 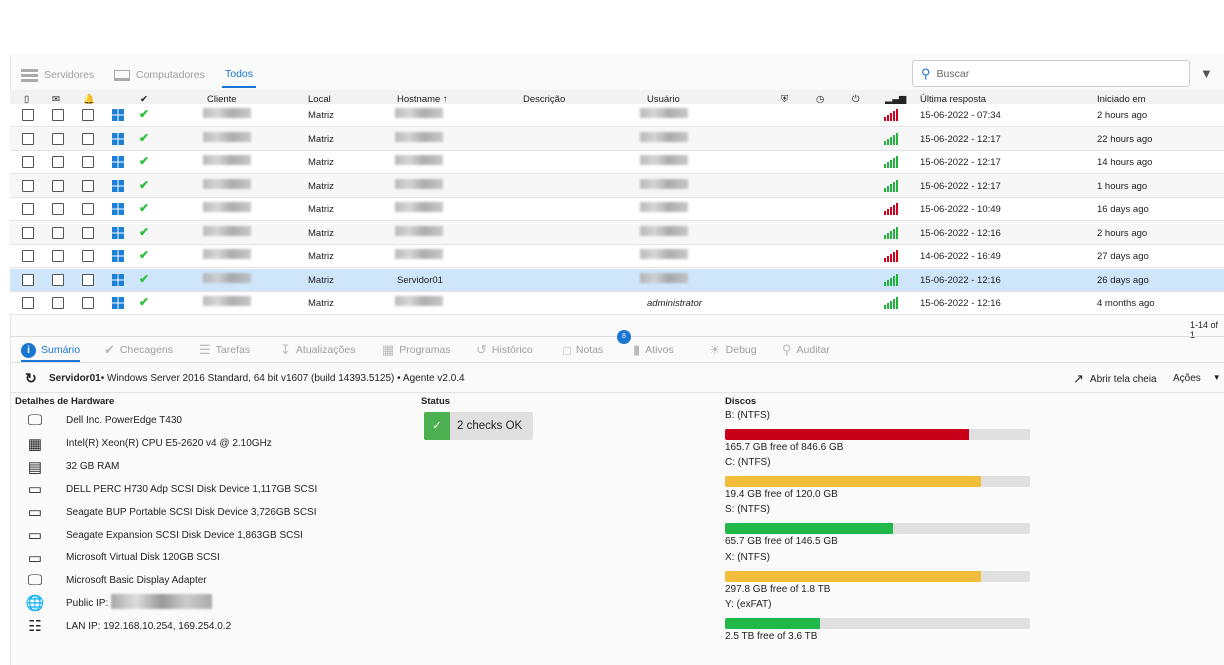 I want to click on tab-ativos: ▮ Ativos, so click(x=653, y=349).